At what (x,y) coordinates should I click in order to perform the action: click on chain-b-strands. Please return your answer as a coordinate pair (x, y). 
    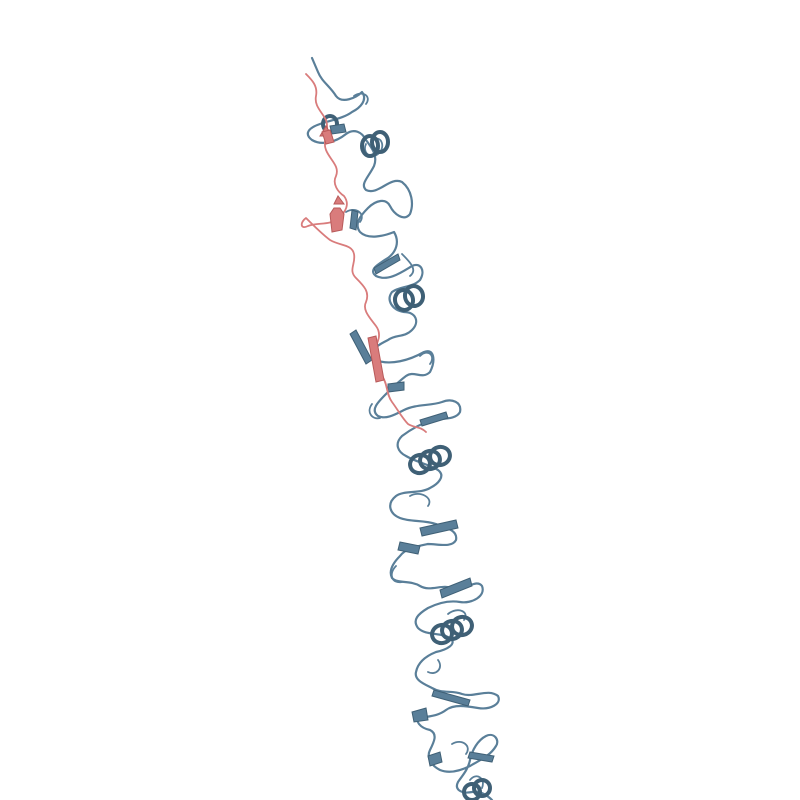
    Looking at the image, I should click on (352, 254).